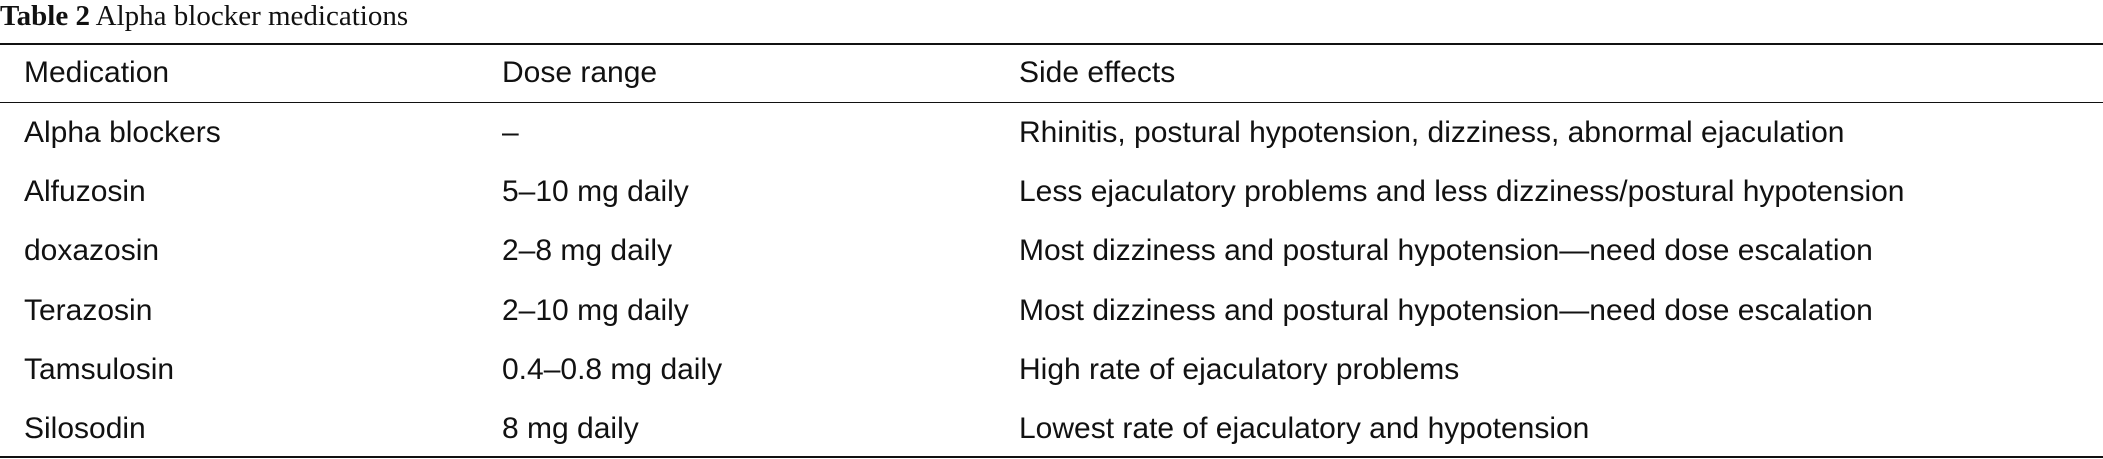 The height and width of the screenshot is (459, 2103). I want to click on header-cell: Dose range, so click(580, 72).